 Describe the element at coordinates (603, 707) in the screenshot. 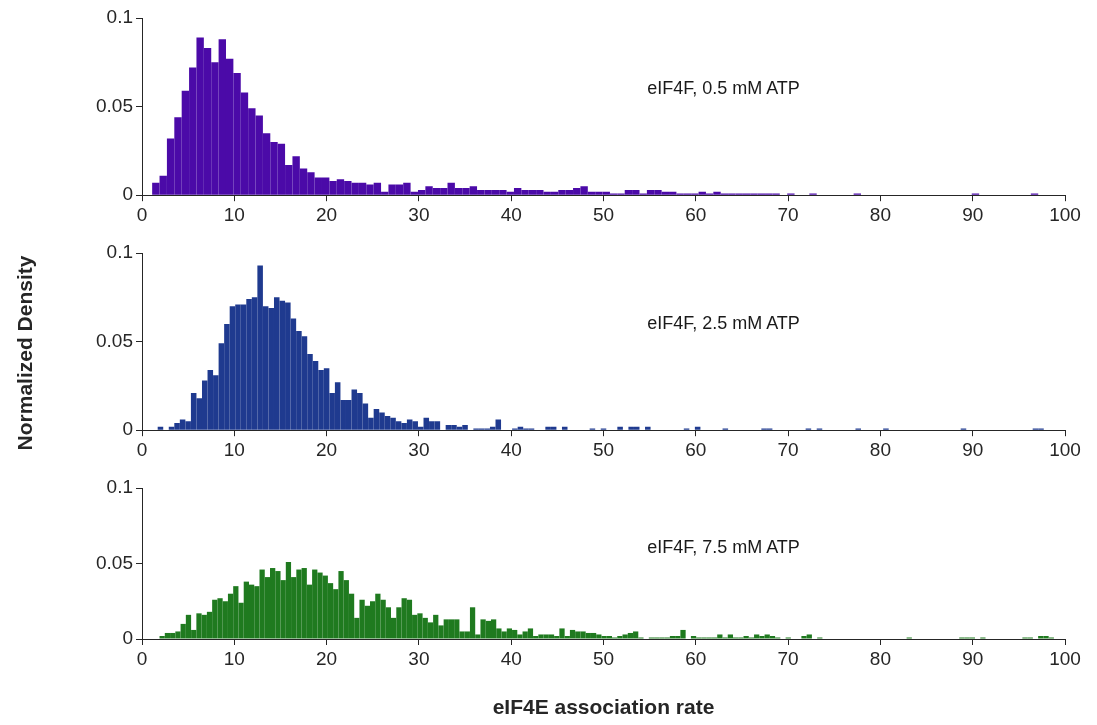

I see `x-axis-title: eIF4E association rate` at that location.